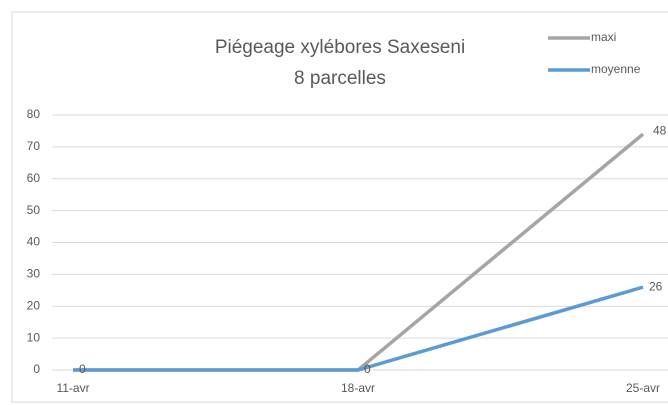  Describe the element at coordinates (34, 242) in the screenshot. I see `y-tick-label: 40` at that location.